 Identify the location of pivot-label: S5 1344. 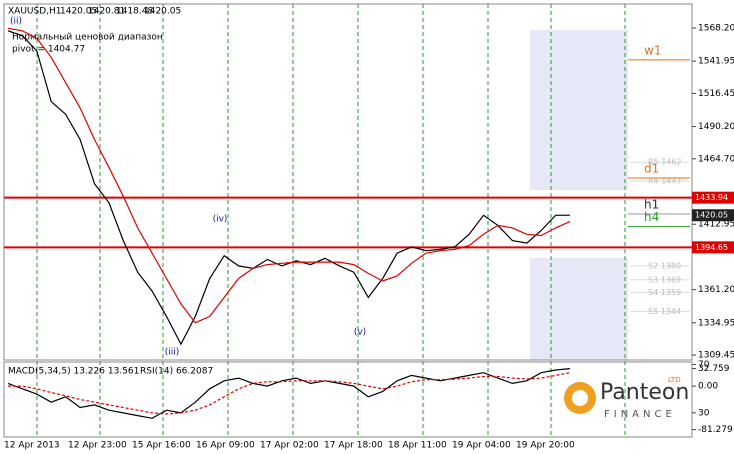
(664, 311).